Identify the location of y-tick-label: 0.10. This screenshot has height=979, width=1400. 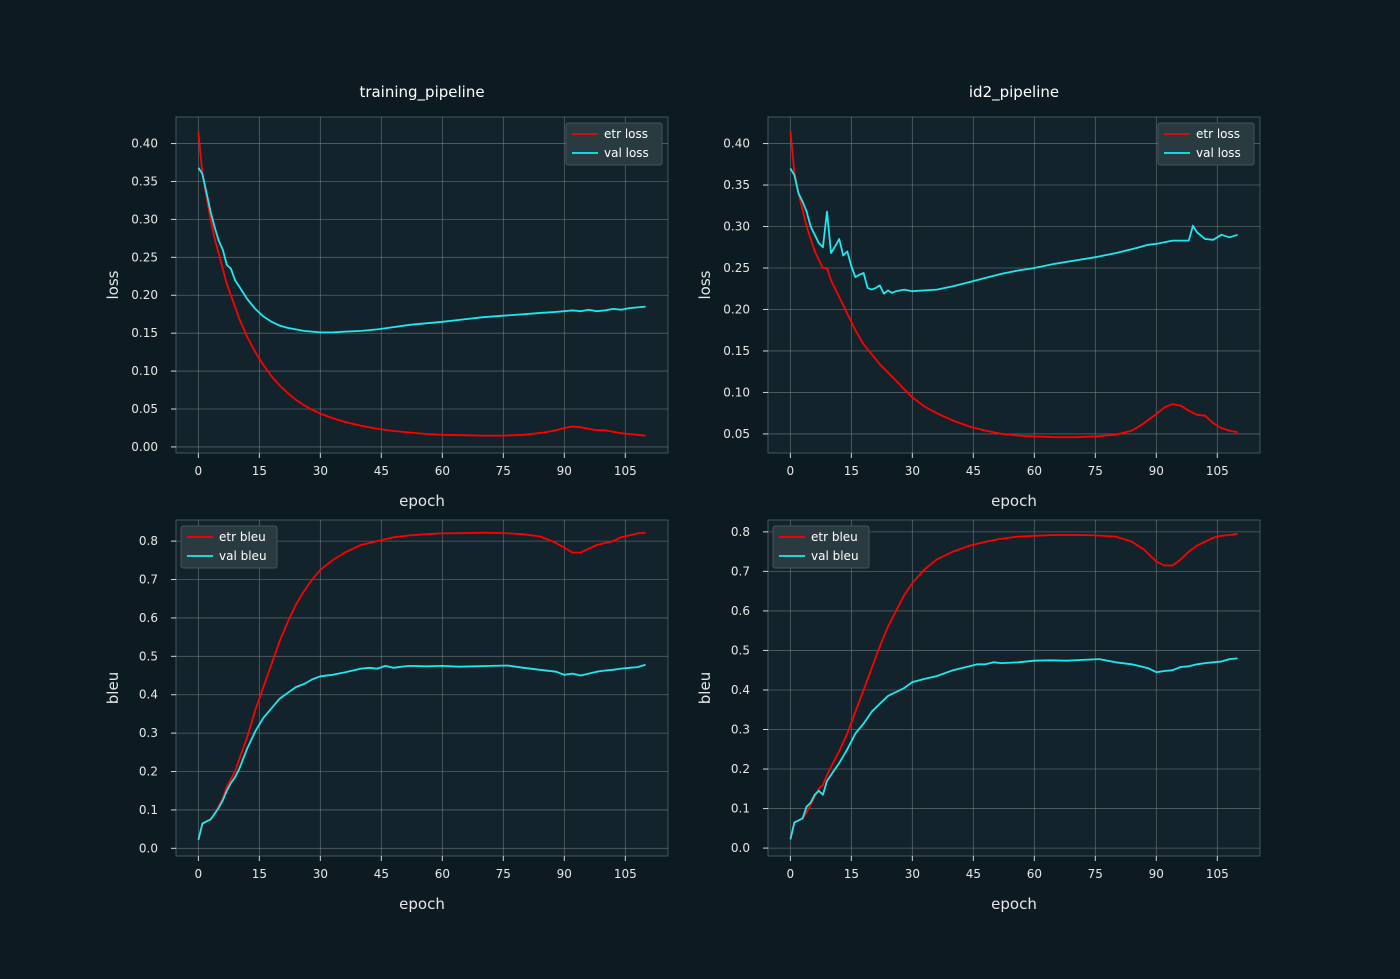
(144, 371).